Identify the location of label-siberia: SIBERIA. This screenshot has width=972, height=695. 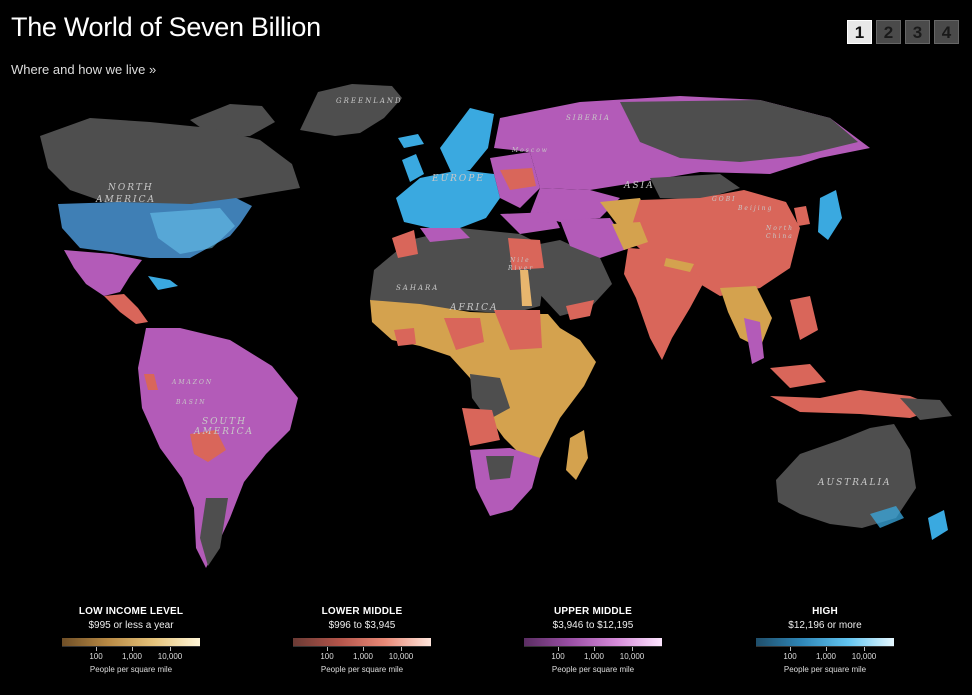
(588, 118).